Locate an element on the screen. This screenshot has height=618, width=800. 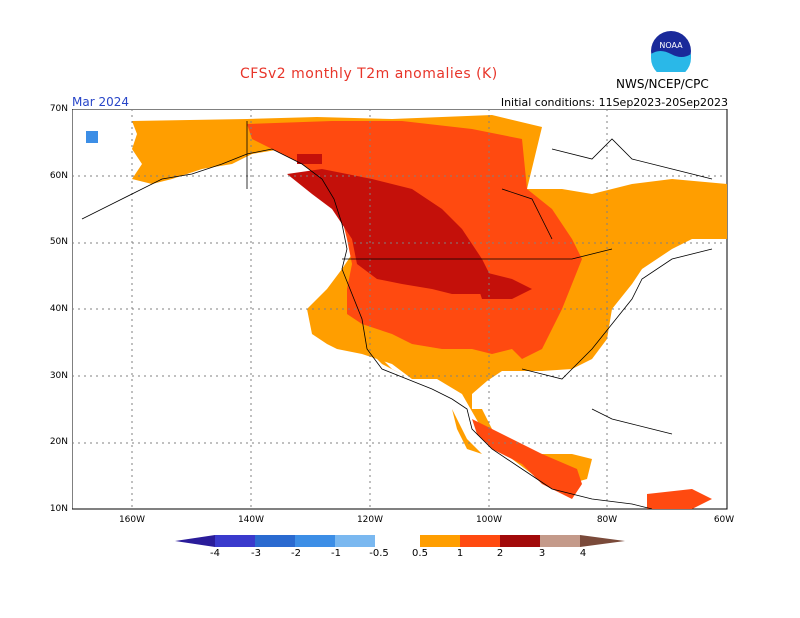
lat-label: 40N is located at coordinates (58, 309).